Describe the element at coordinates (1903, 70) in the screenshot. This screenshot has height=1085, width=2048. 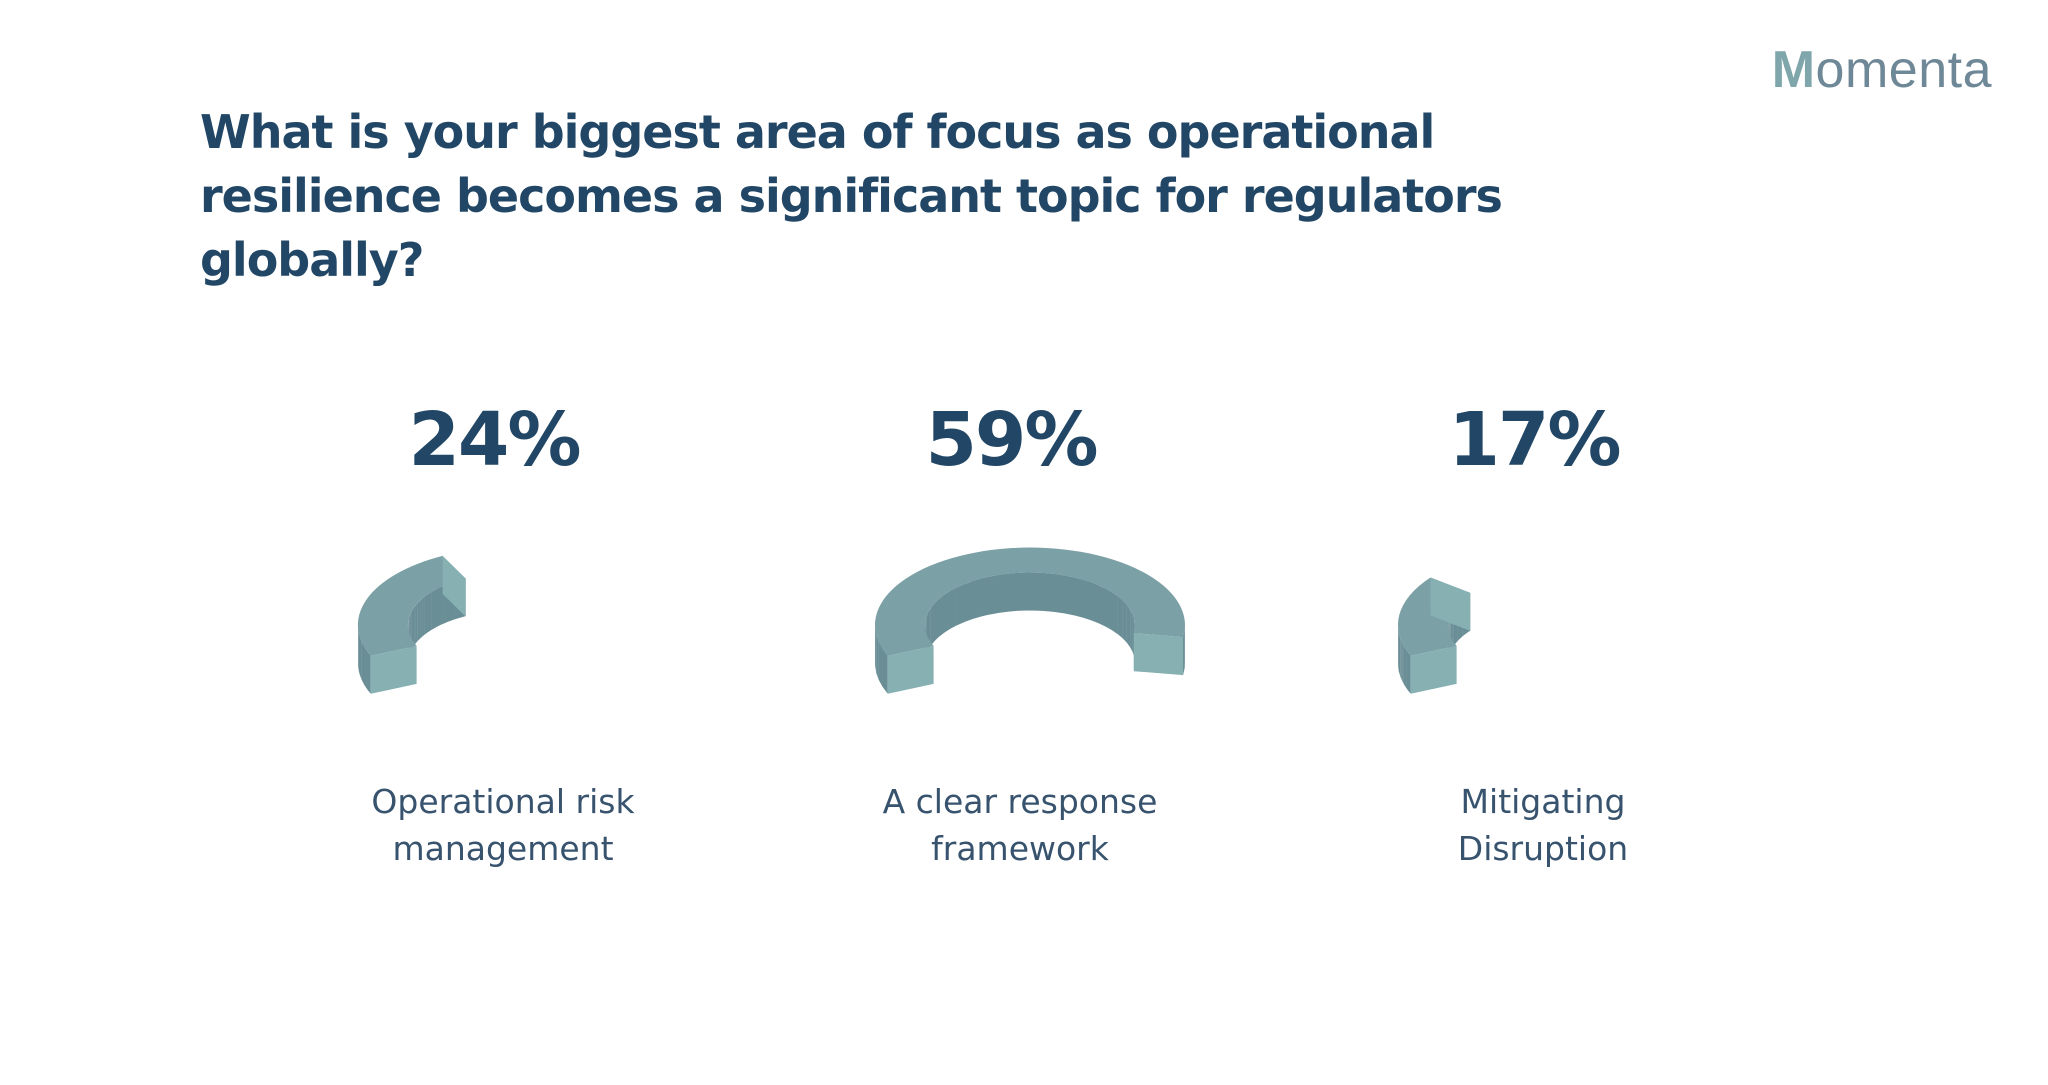
I see `logo-wordmark: omenta` at that location.